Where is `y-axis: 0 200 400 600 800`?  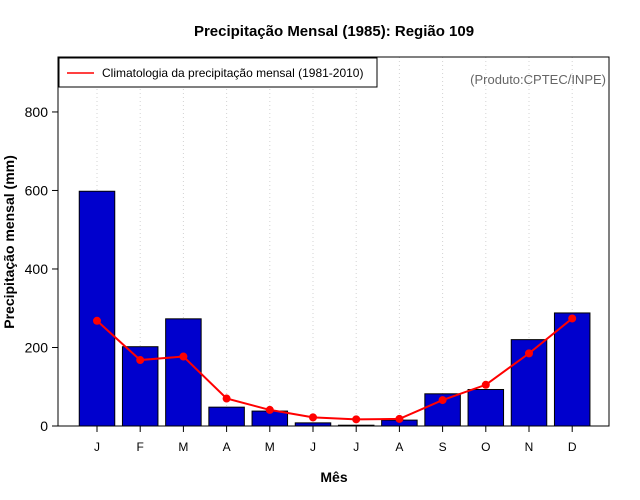
y-axis: 0 200 400 600 800 is located at coordinates (41, 269).